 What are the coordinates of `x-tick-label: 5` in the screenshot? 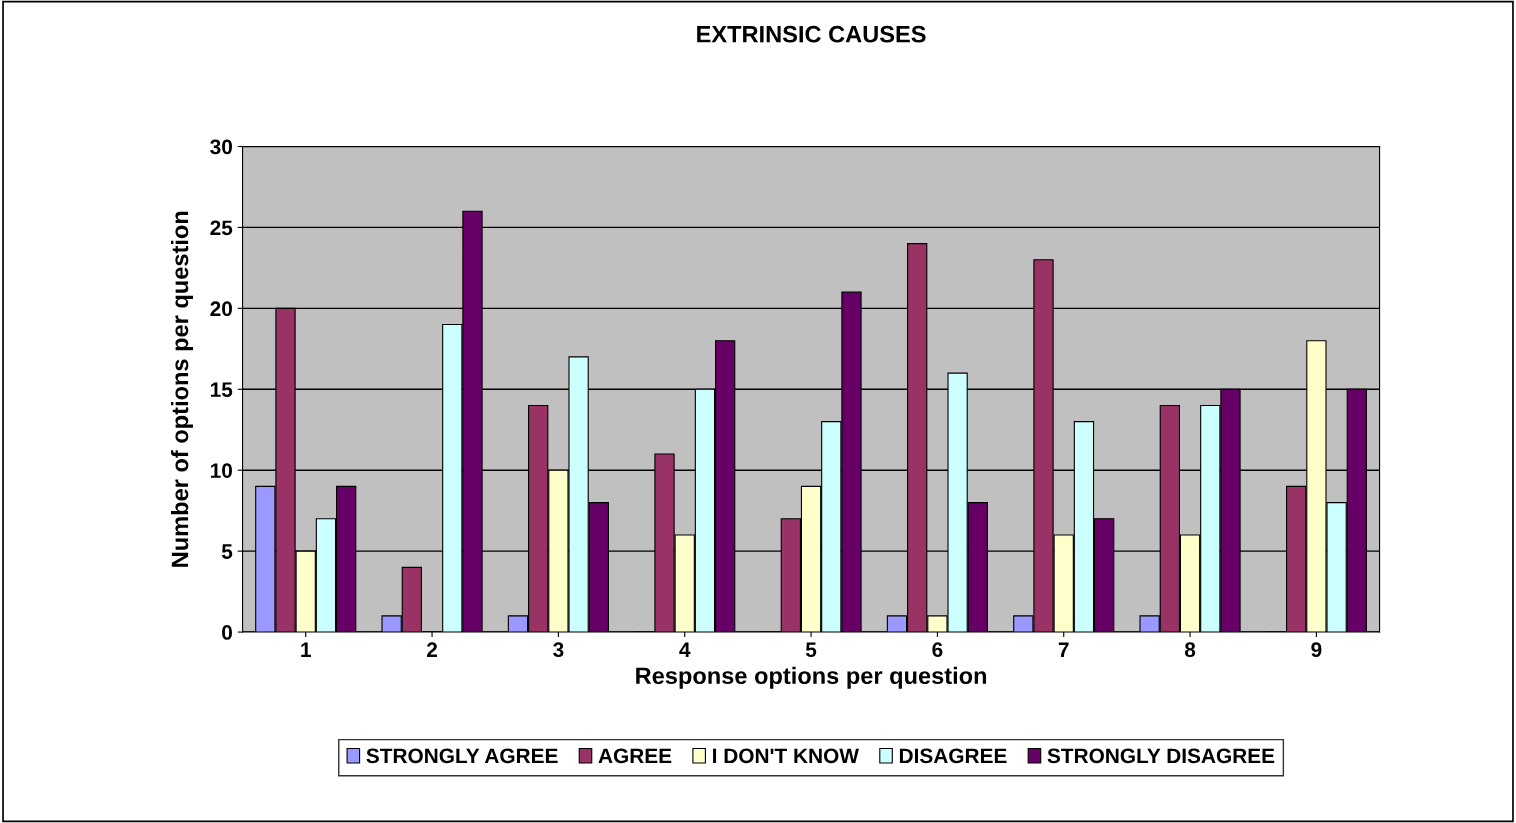 It's located at (811, 650).